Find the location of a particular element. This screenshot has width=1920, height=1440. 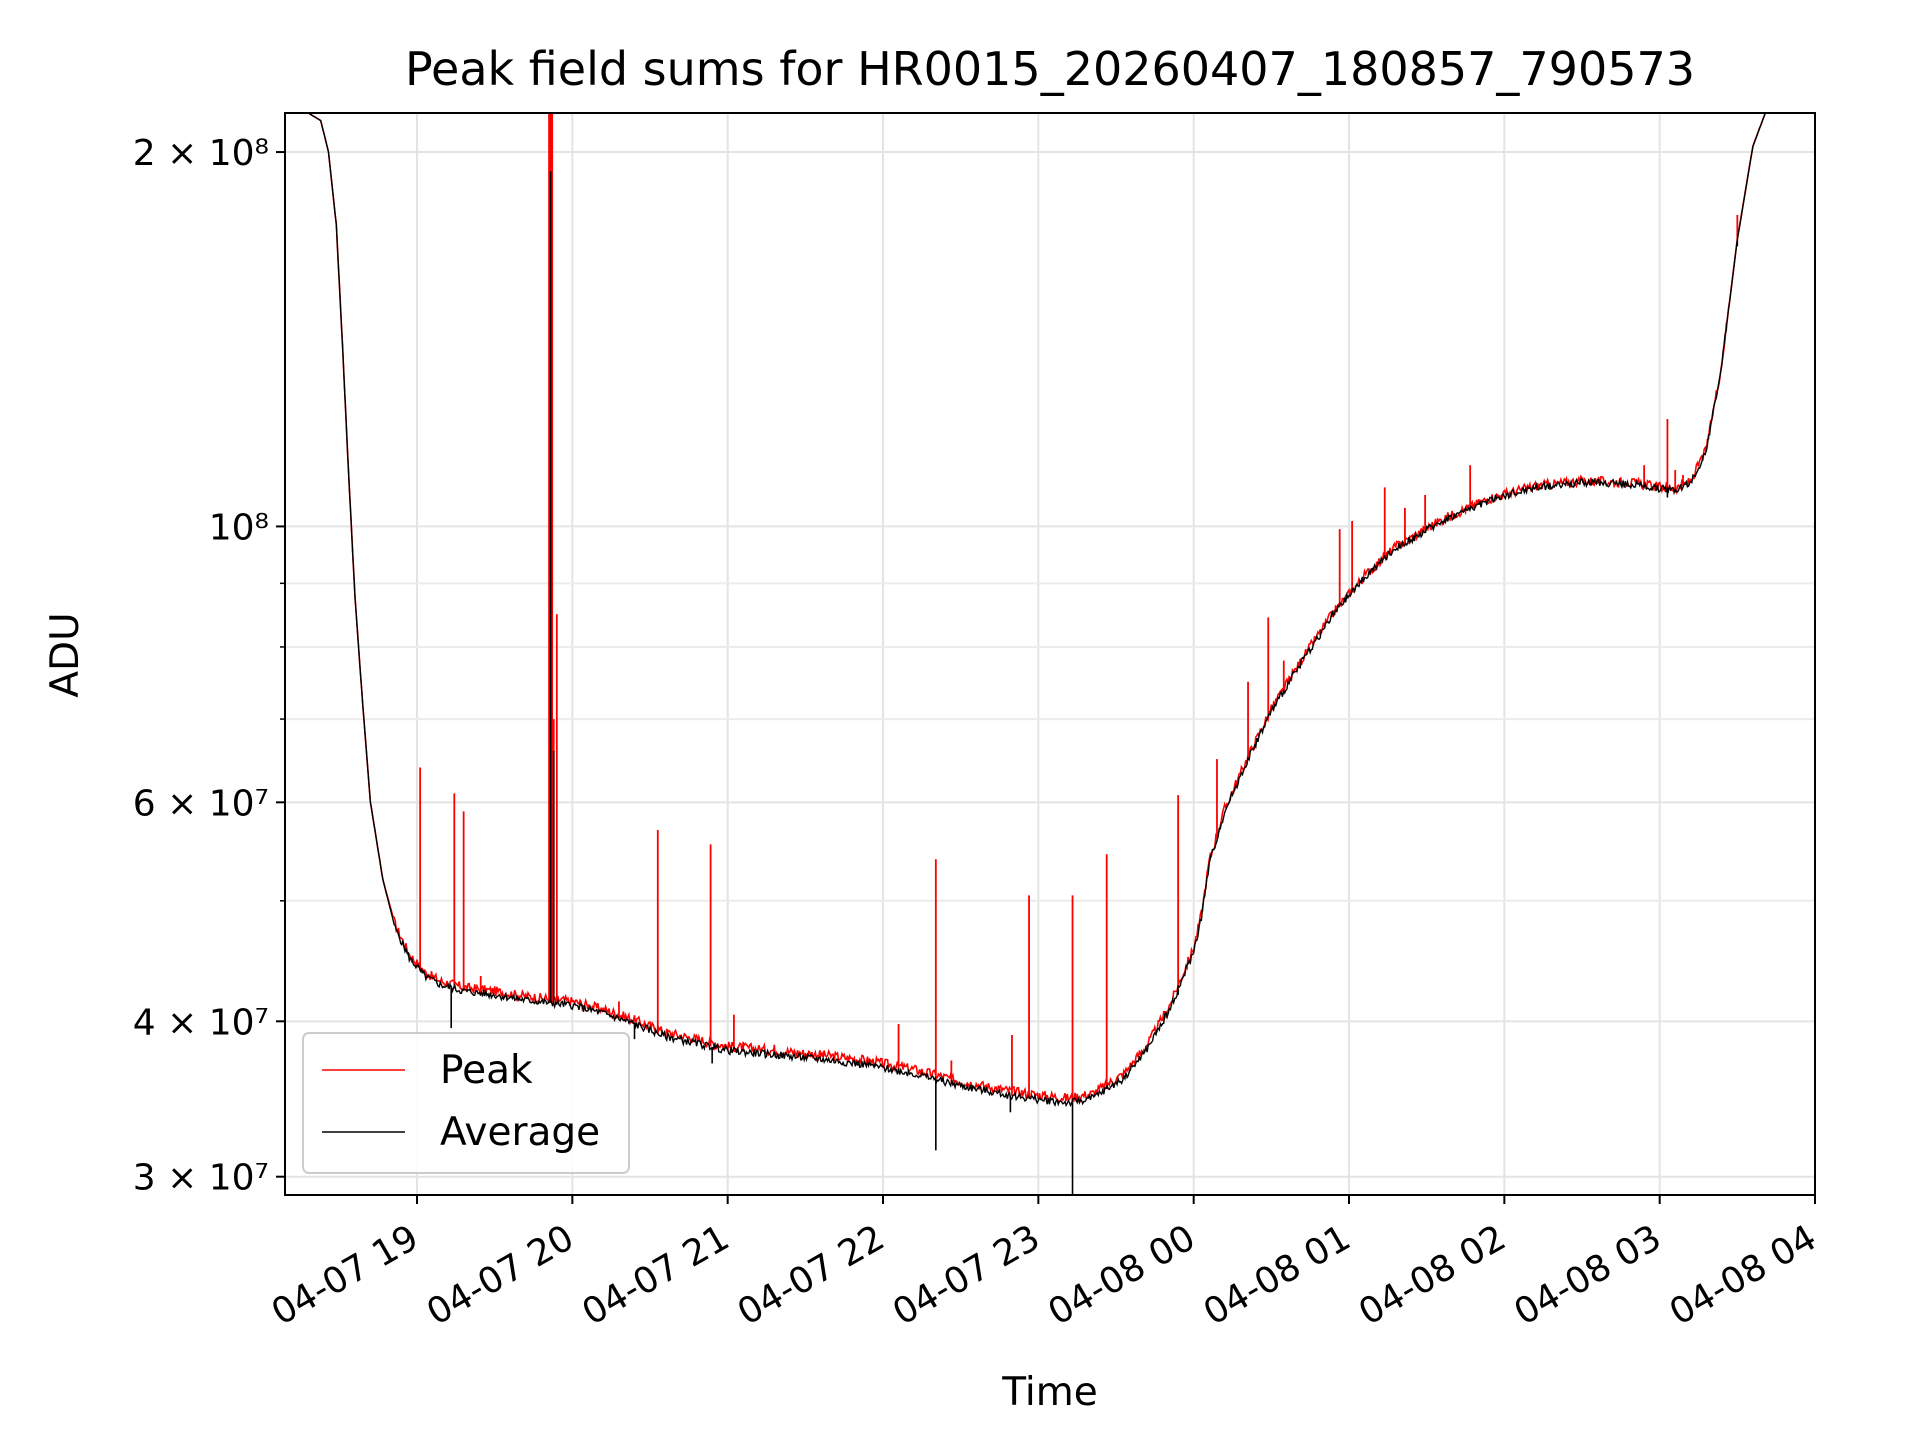

legend: Peak Average is located at coordinates (466, 1103).